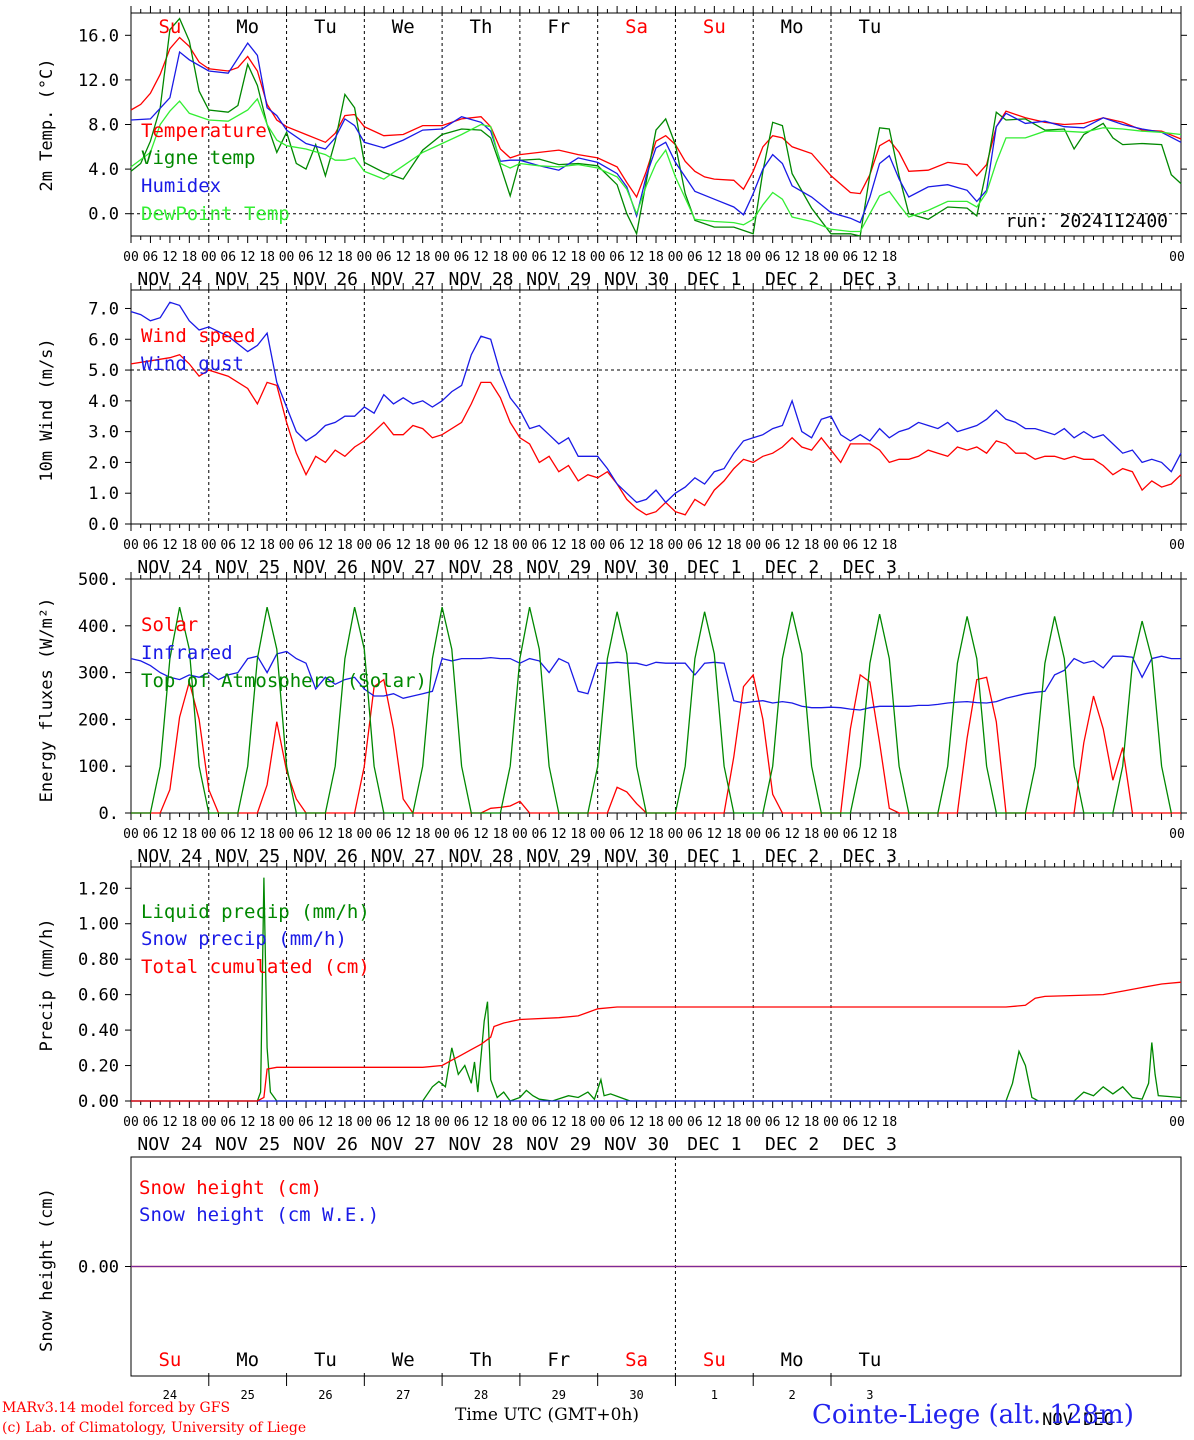 Image resolution: width=1194 pixels, height=1440 pixels. I want to click on day-number-label: 29, so click(559, 1395).